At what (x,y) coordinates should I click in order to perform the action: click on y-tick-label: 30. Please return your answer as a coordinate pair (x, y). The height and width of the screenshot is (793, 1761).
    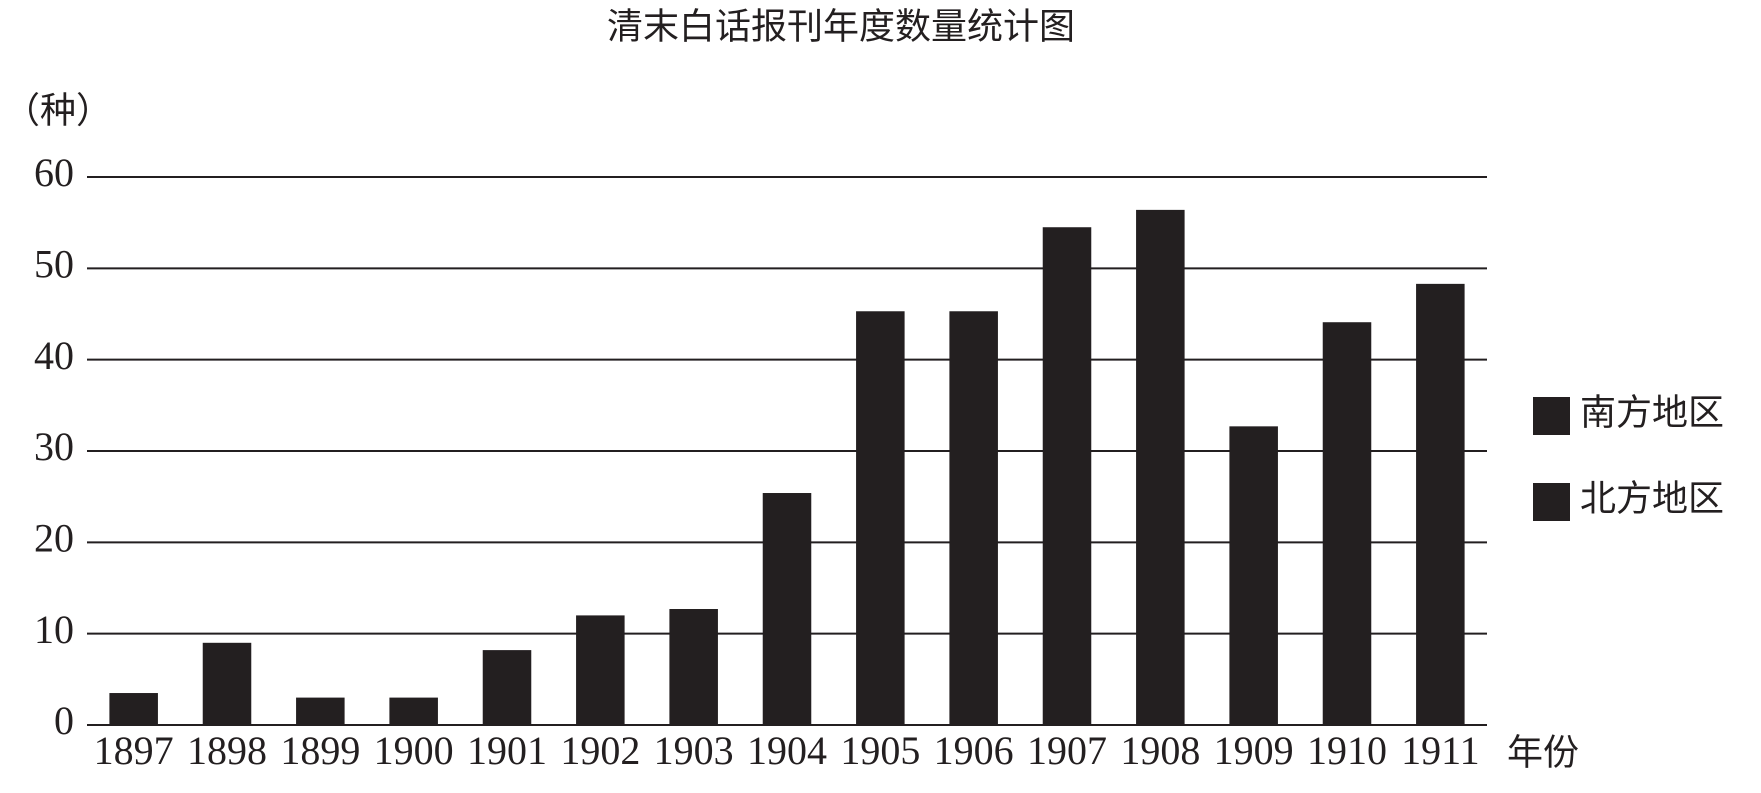
    Looking at the image, I should click on (54, 446).